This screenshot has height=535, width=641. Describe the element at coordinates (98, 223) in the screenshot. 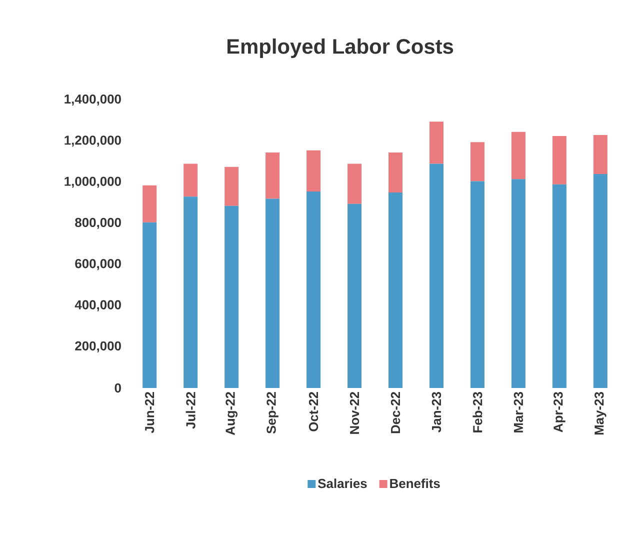

I see `y-tick-label: 800,000` at that location.